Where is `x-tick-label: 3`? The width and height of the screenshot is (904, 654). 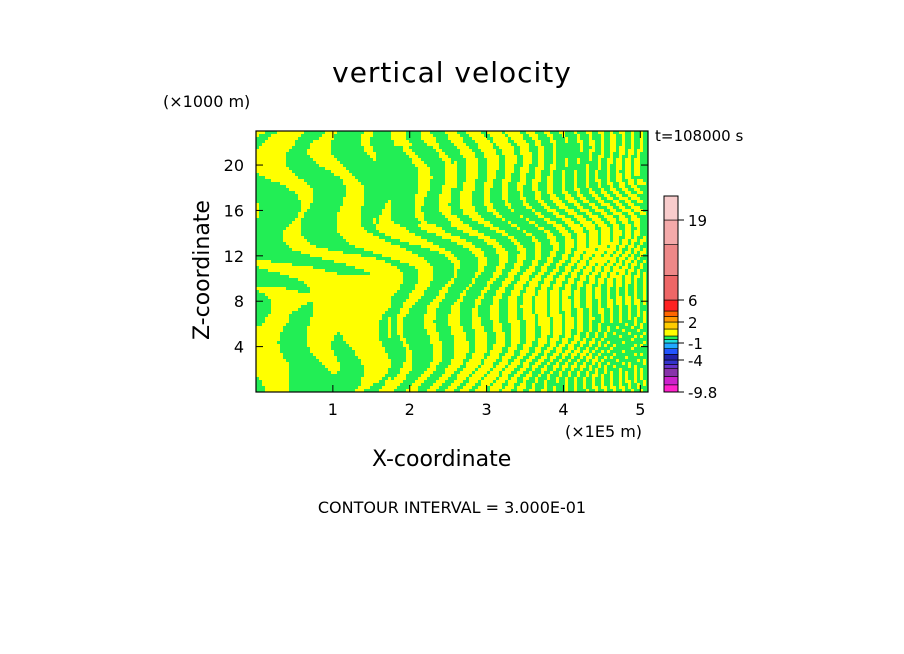 x-tick-label: 3 is located at coordinates (486, 409).